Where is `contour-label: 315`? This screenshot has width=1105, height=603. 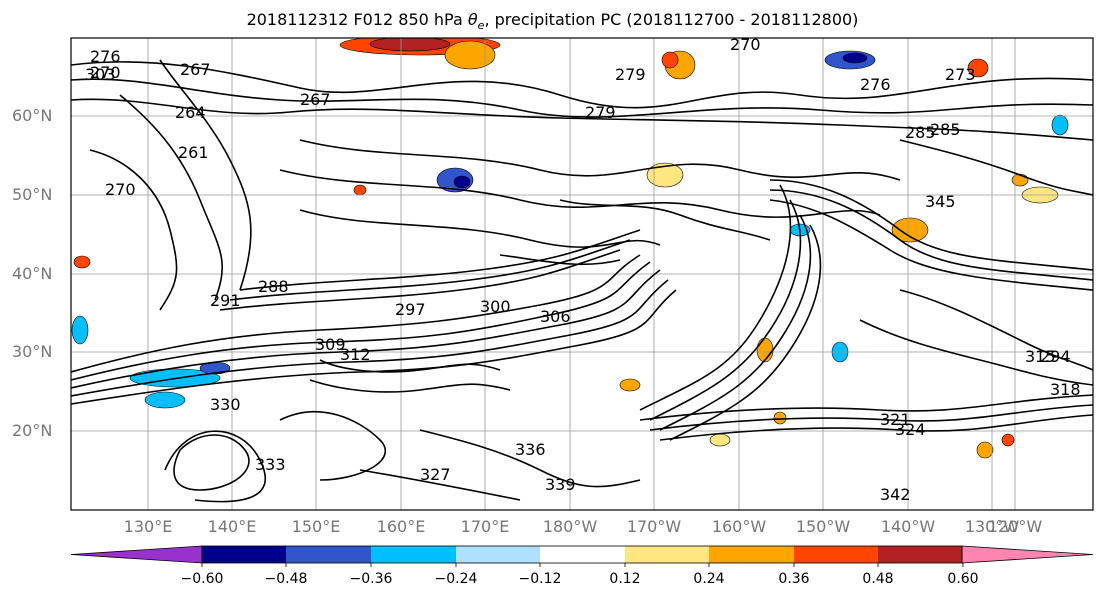
contour-label: 315 is located at coordinates (1040, 356).